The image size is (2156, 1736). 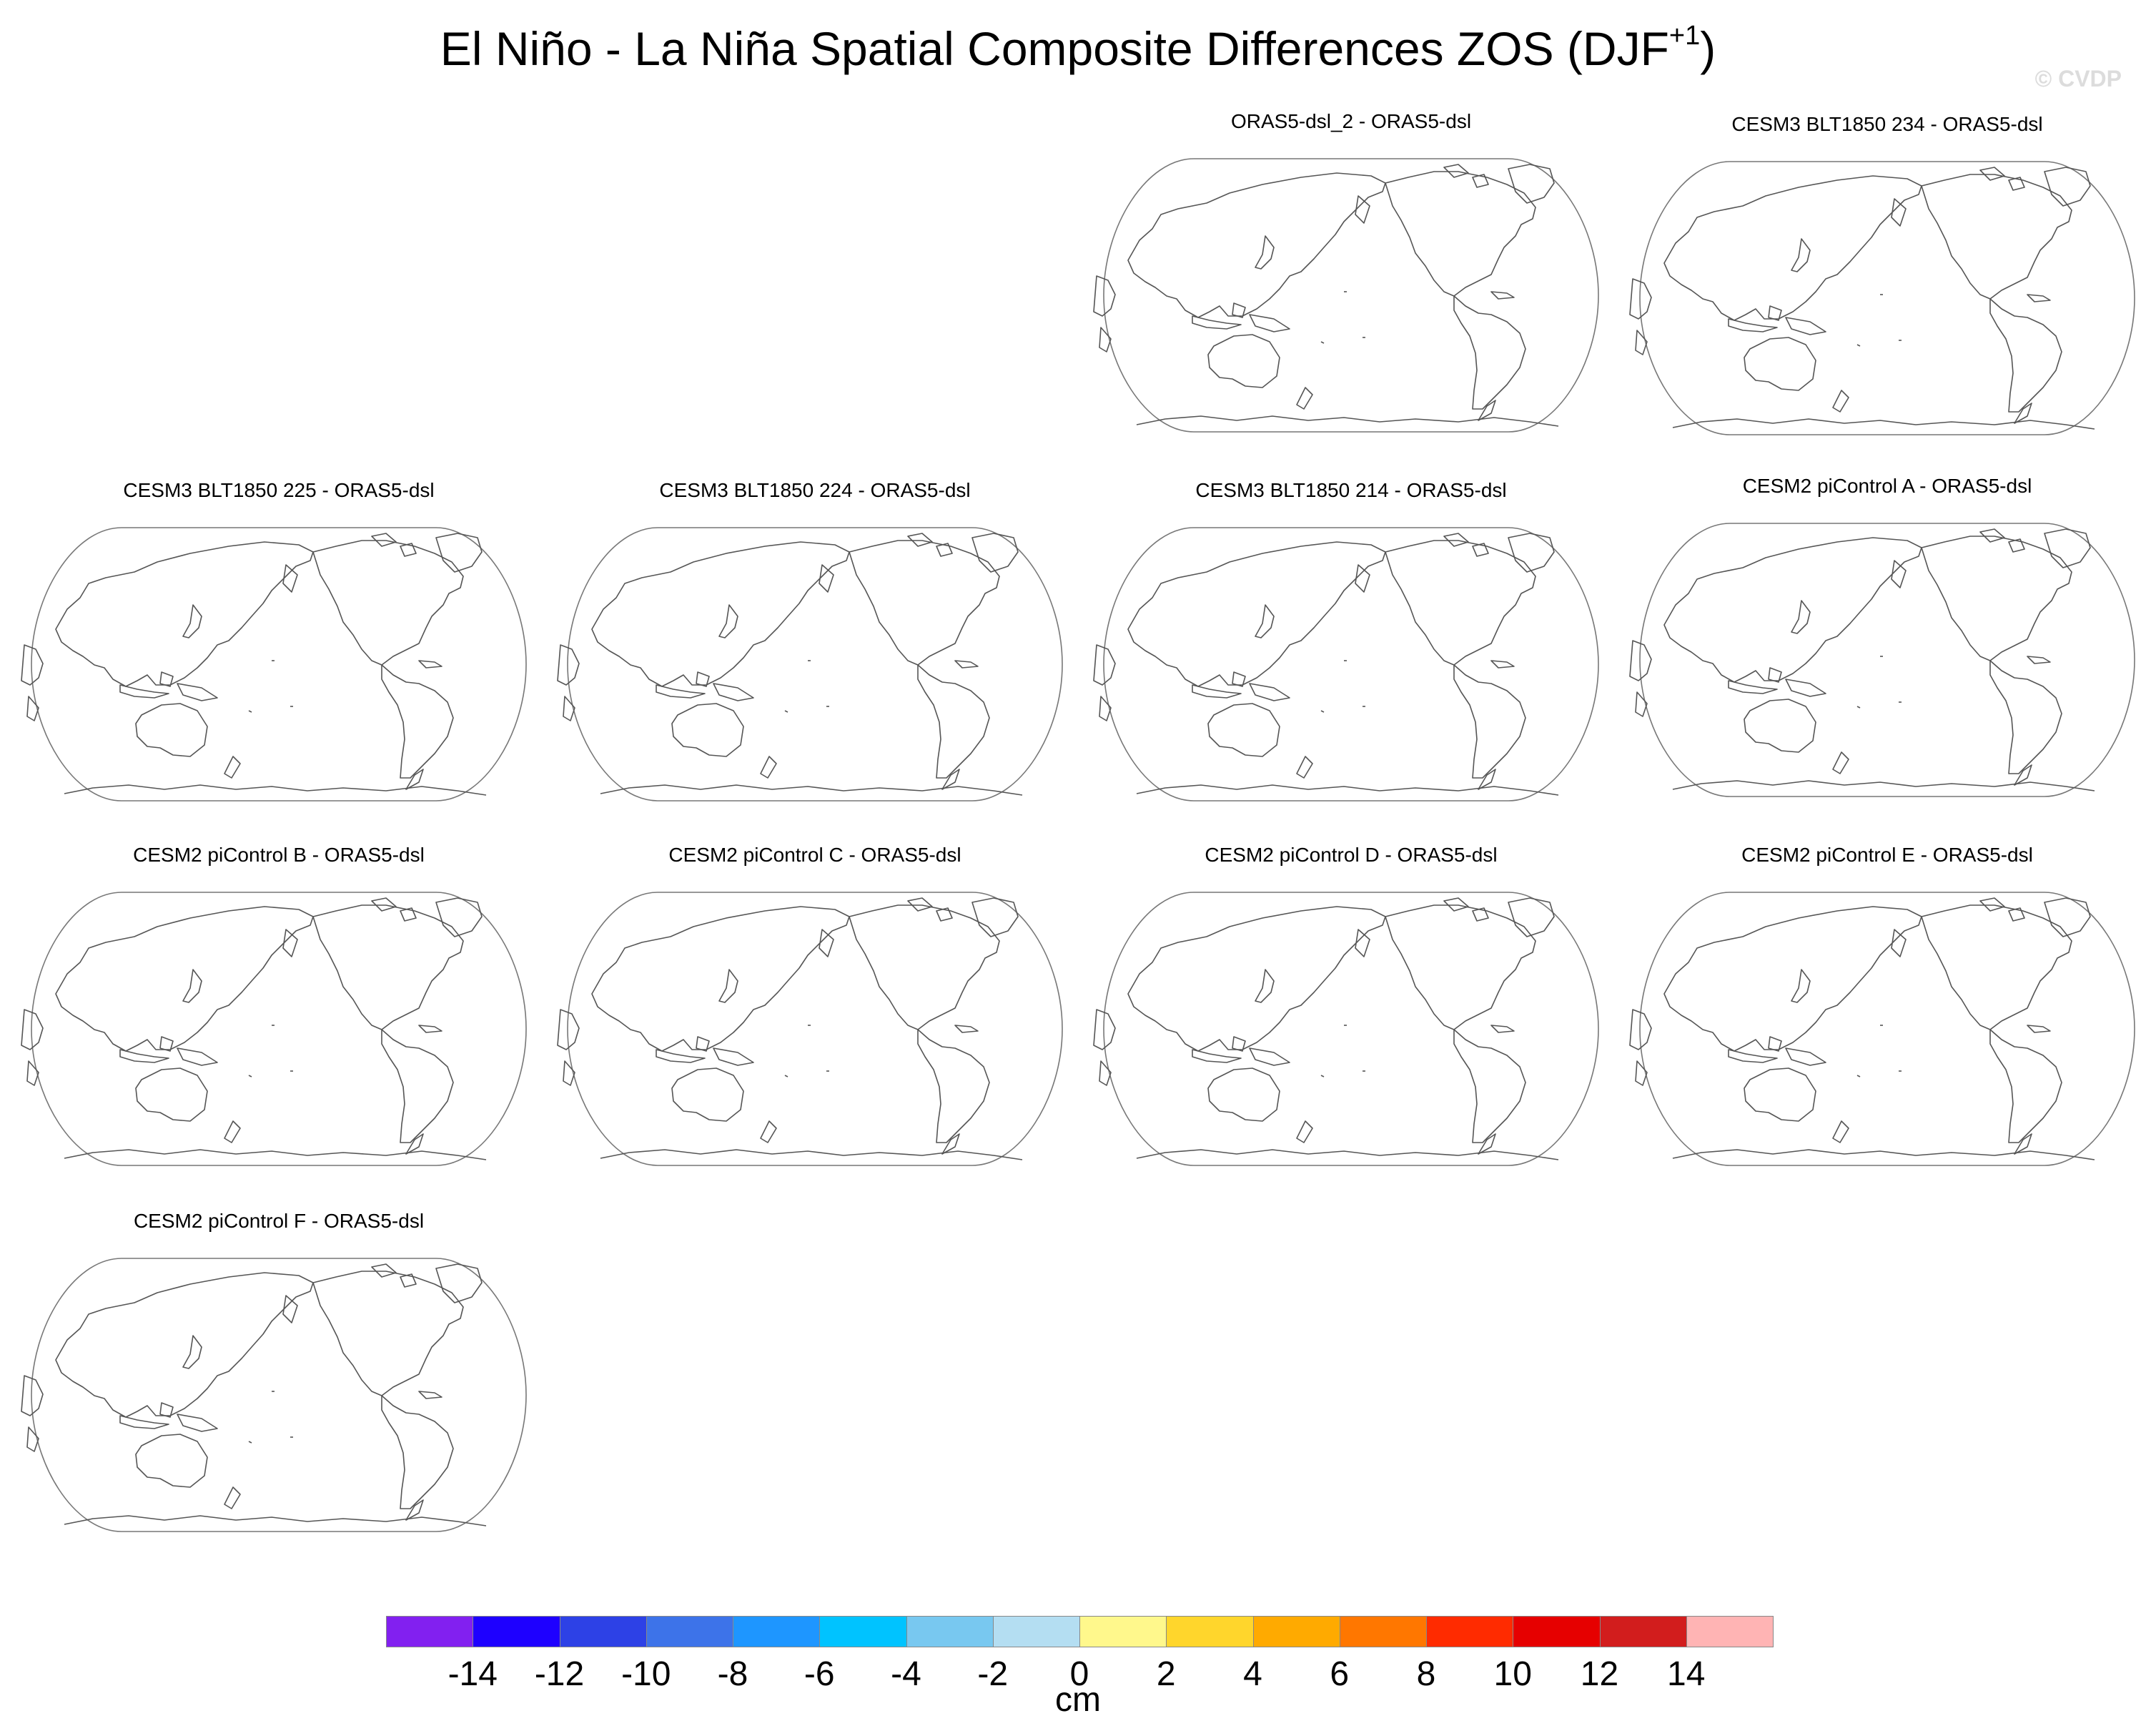 What do you see at coordinates (1351, 855) in the screenshot?
I see `panel-title: CESM2 piControl D - ORAS5-dsl` at bounding box center [1351, 855].